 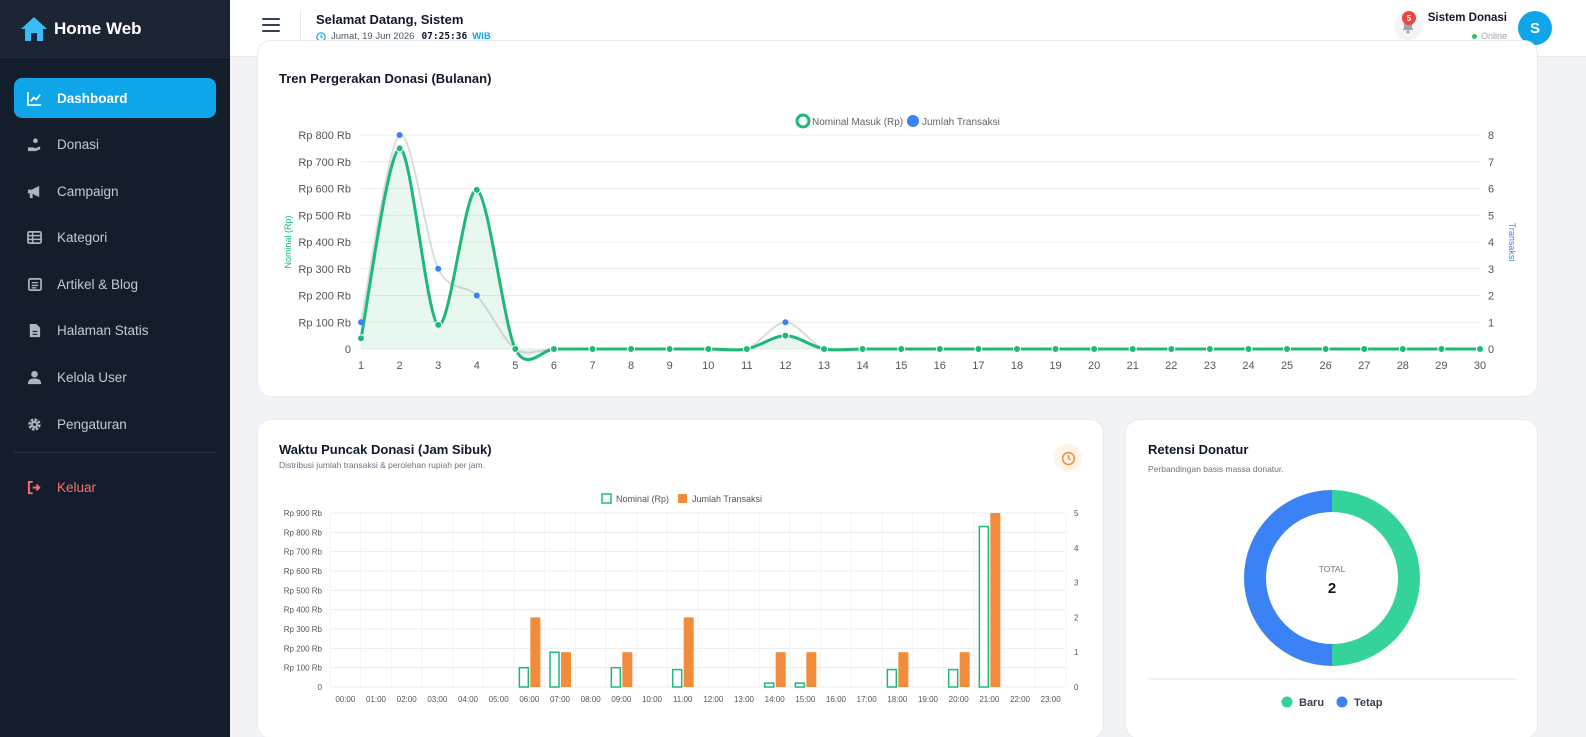 What do you see at coordinates (1342, 702) in the screenshot?
I see `legend-marker-tetap` at bounding box center [1342, 702].